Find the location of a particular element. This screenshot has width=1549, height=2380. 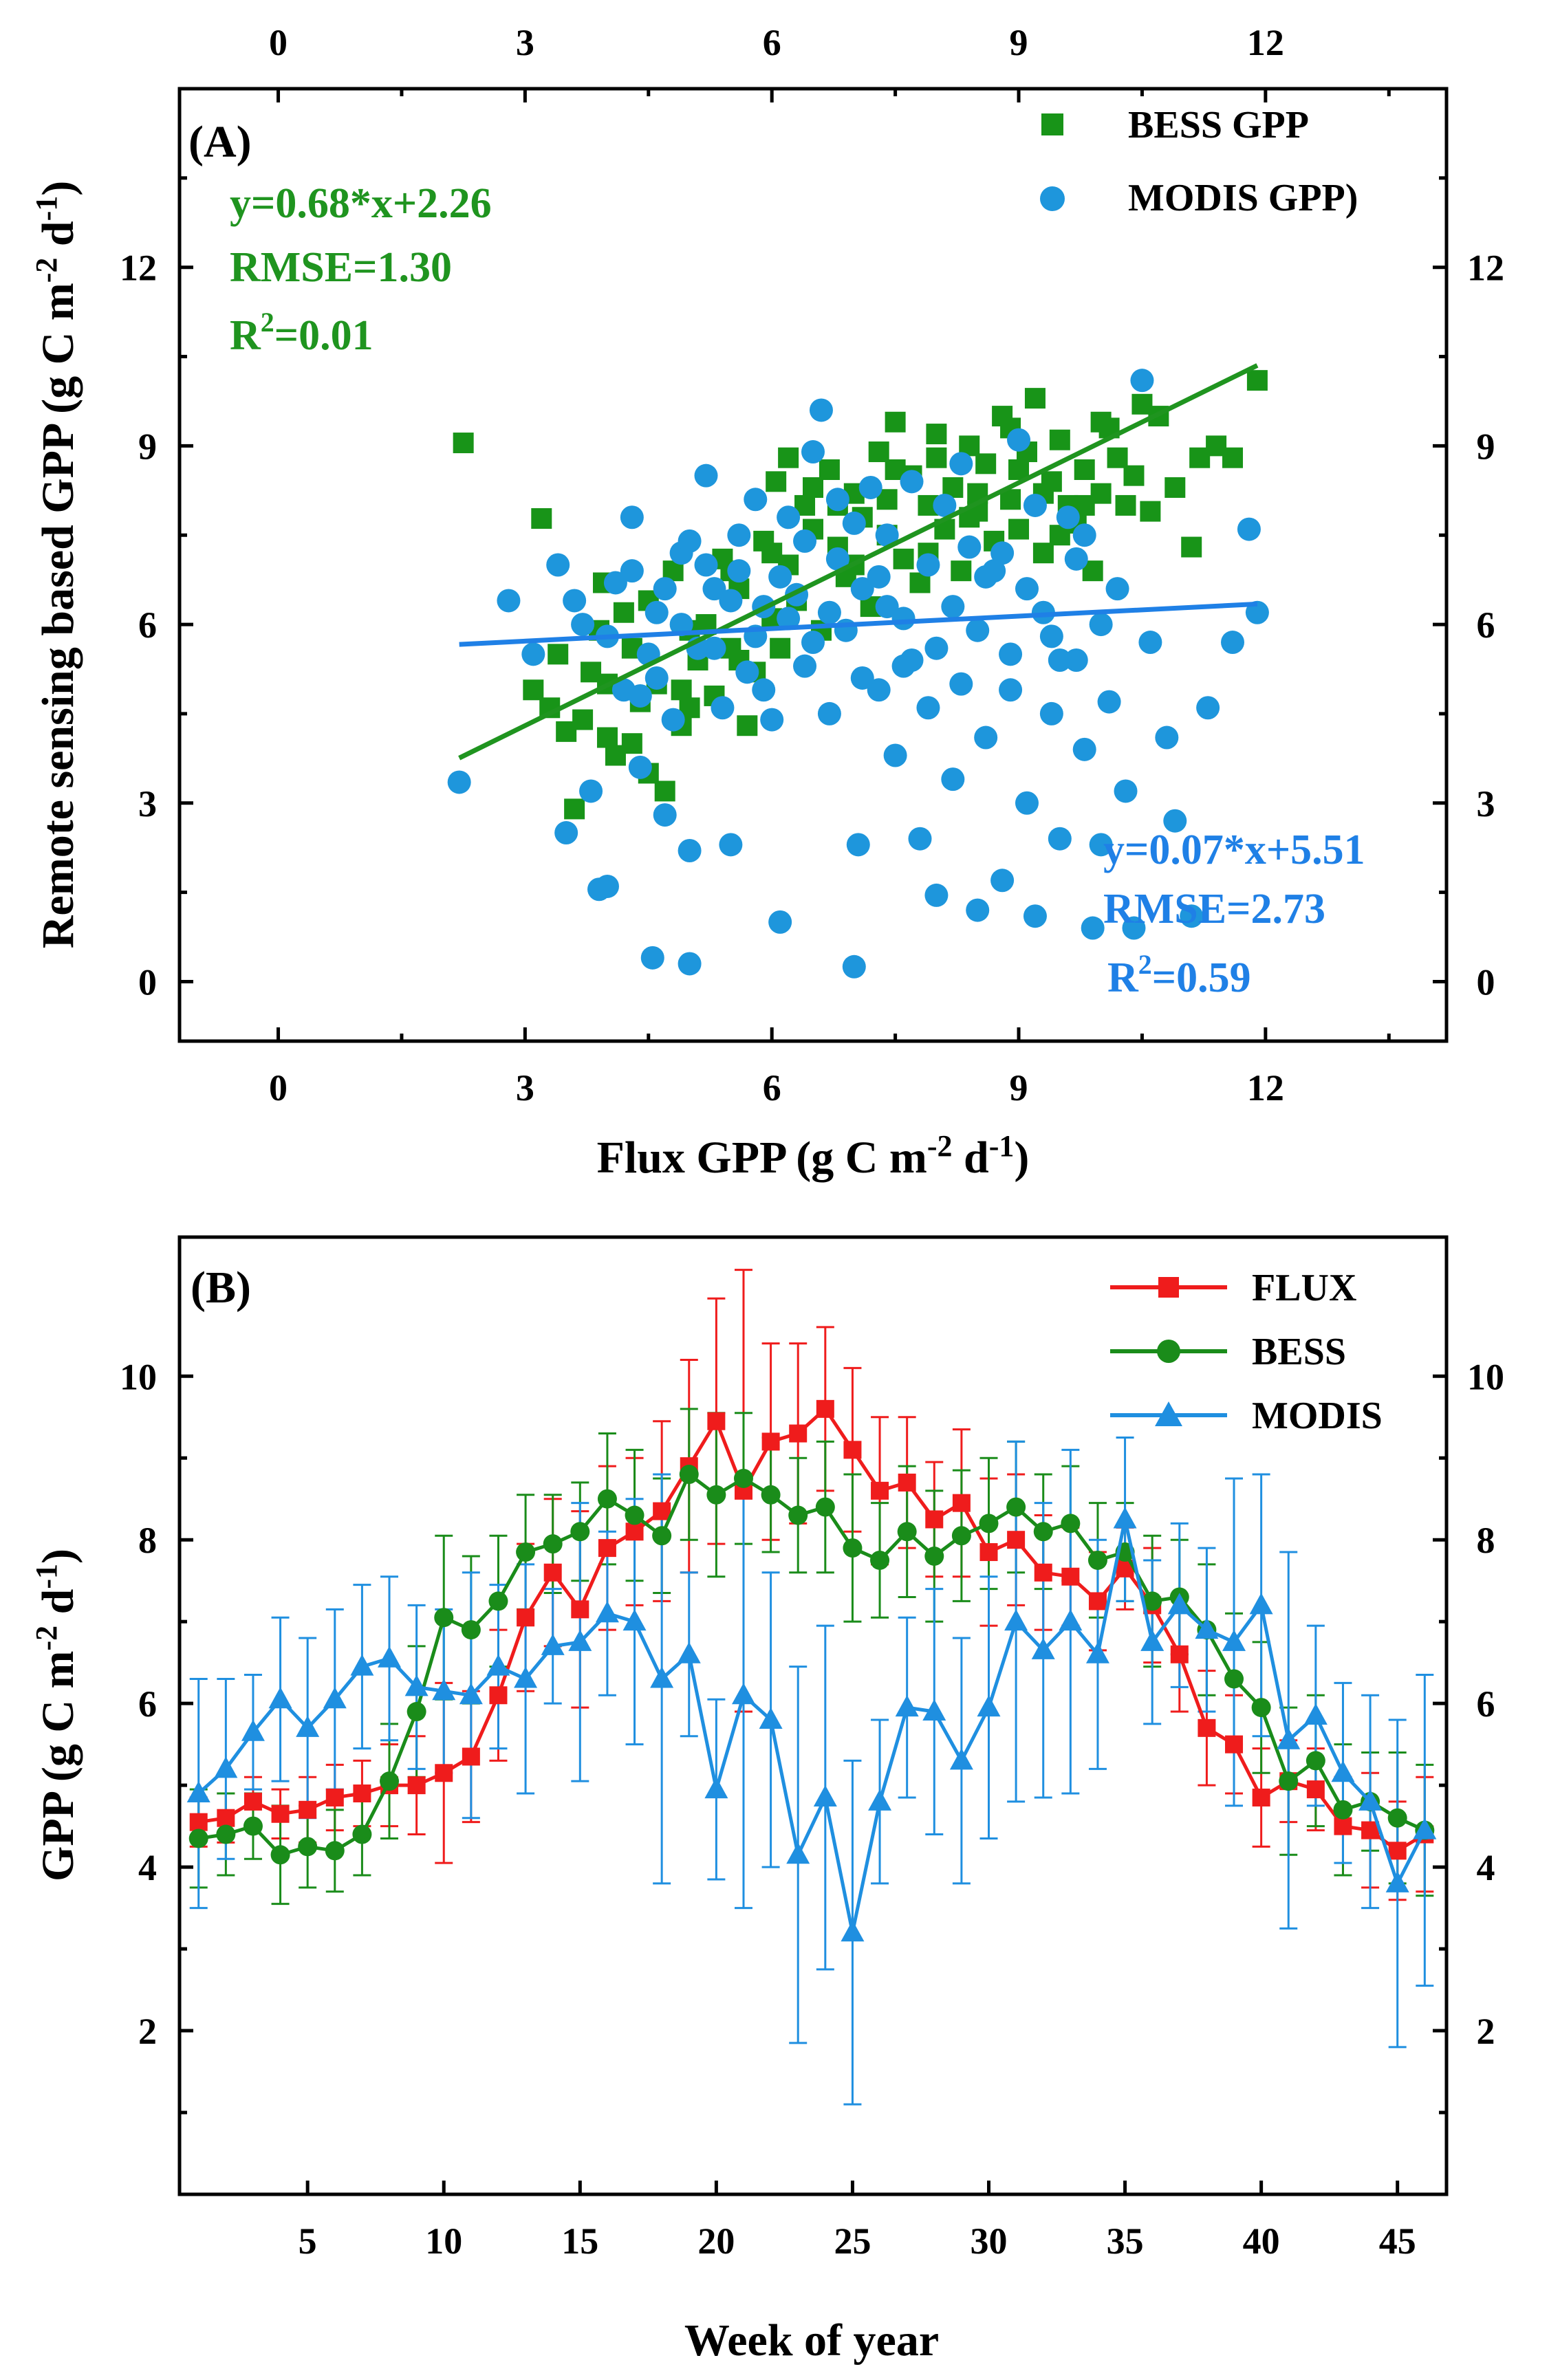

a-x-tick-label-top: 3 is located at coordinates (525, 42).